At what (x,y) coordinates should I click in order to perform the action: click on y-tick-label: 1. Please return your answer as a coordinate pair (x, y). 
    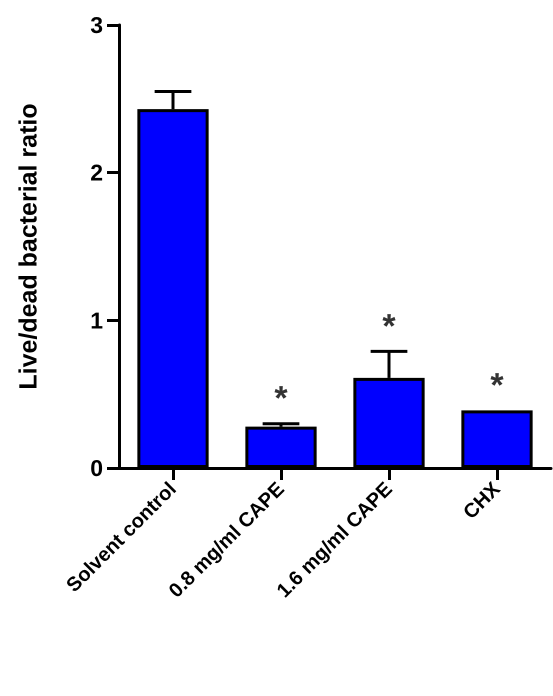
    Looking at the image, I should click on (97, 320).